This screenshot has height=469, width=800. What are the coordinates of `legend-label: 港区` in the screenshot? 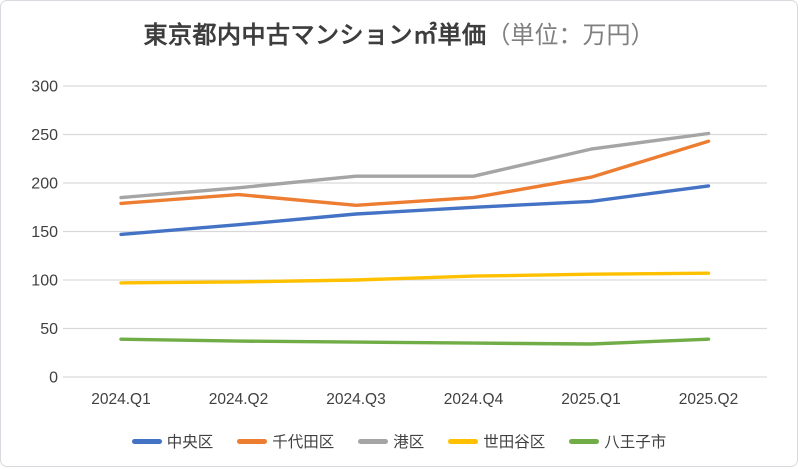 It's located at (409, 442).